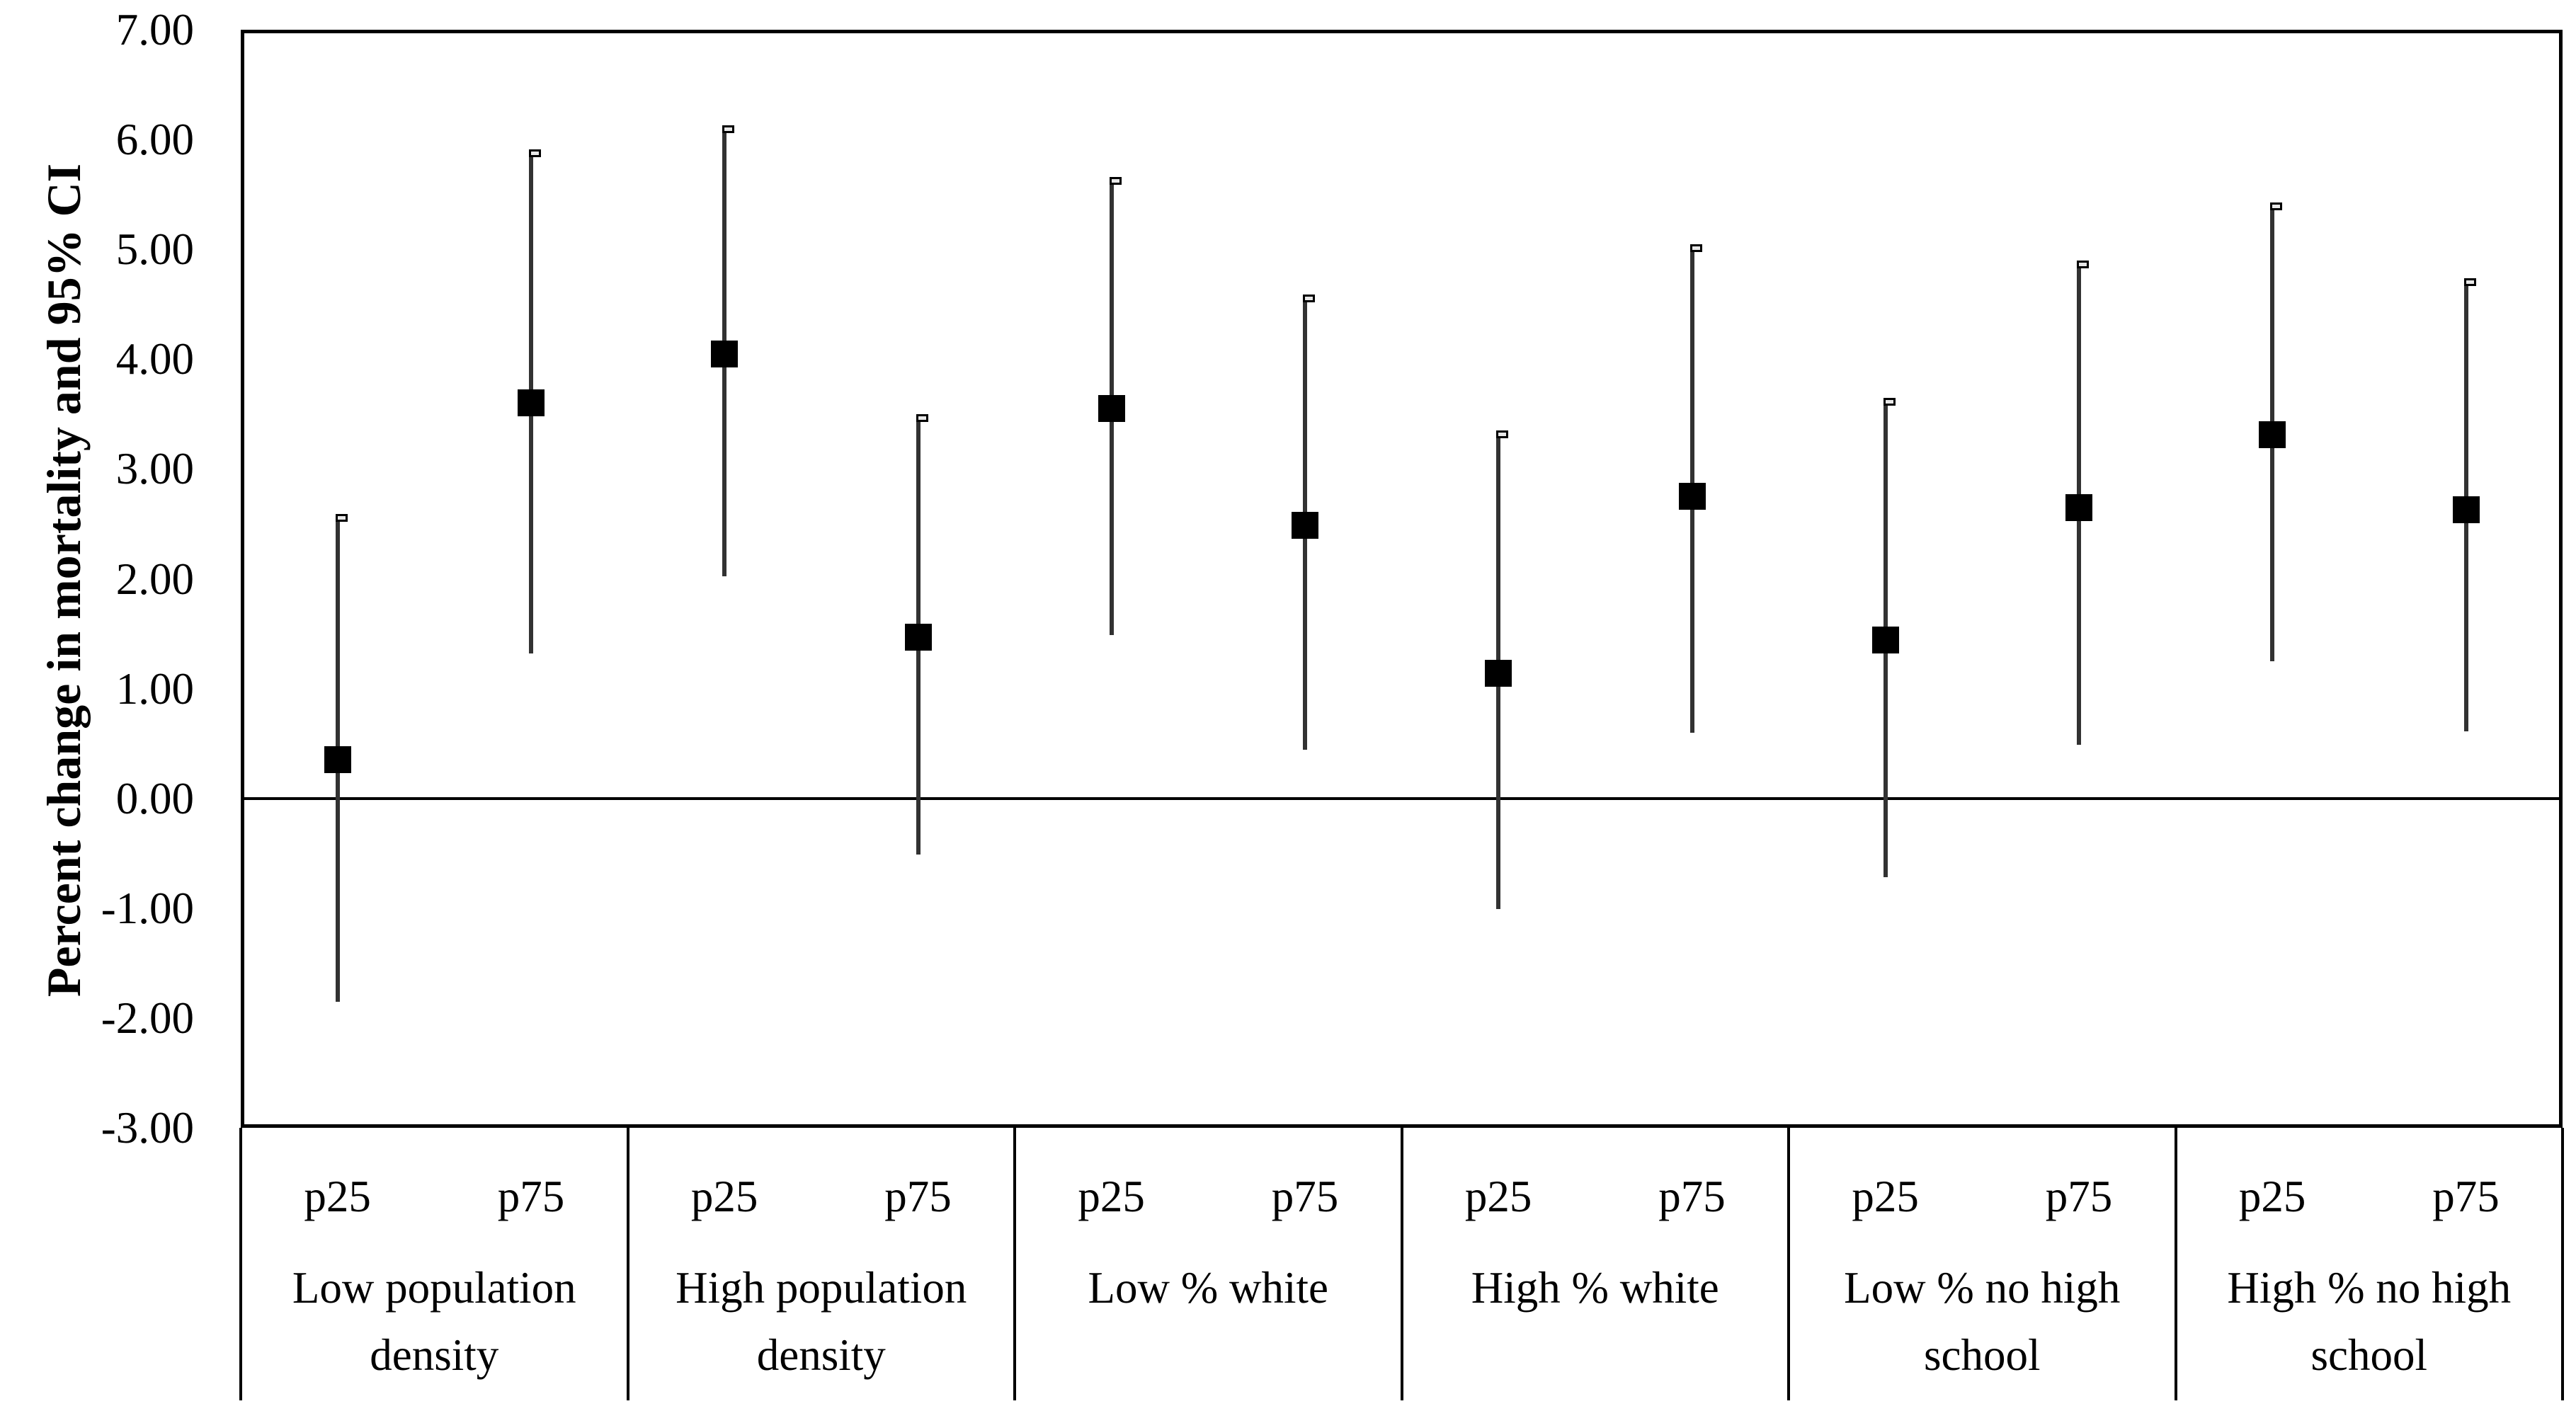 This screenshot has width=2576, height=1411. I want to click on y-tick-label: 6.00, so click(154, 140).